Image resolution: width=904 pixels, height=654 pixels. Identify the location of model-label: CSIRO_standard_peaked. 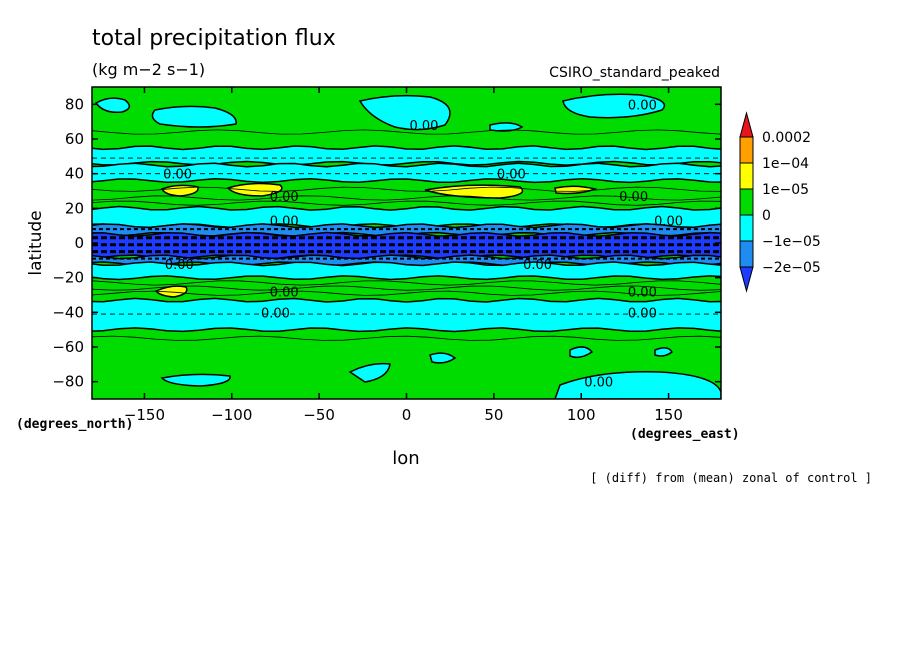
(634, 73).